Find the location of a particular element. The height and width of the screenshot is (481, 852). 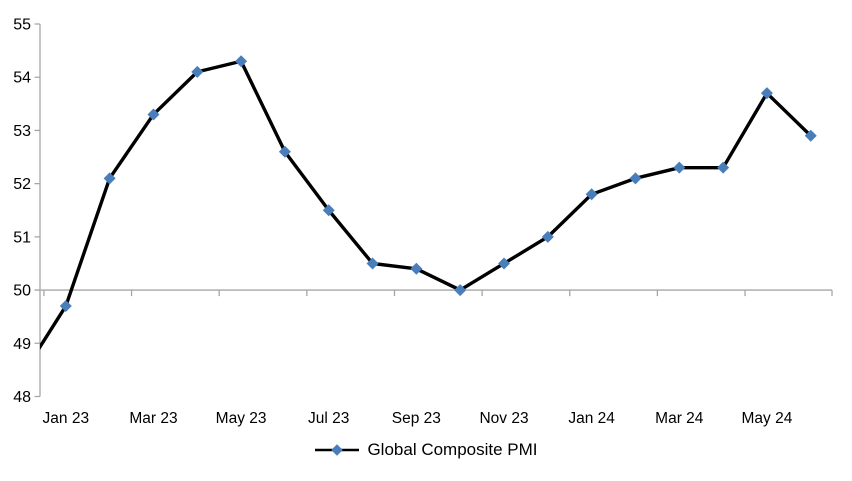

x-tick-label: Sep 23 is located at coordinates (416, 418).